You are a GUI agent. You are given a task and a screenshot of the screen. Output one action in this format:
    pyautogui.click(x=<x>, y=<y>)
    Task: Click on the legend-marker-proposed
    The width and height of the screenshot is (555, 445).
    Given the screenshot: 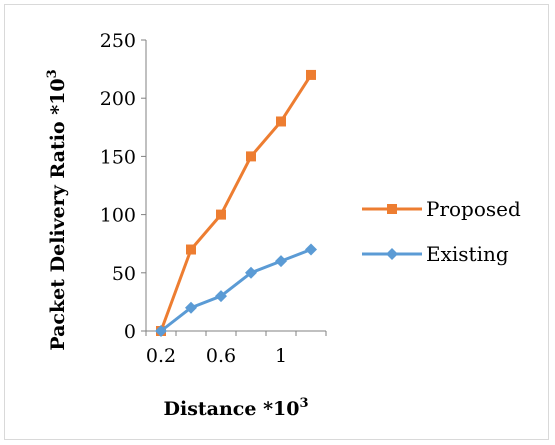 What is the action you would take?
    pyautogui.click(x=392, y=209)
    